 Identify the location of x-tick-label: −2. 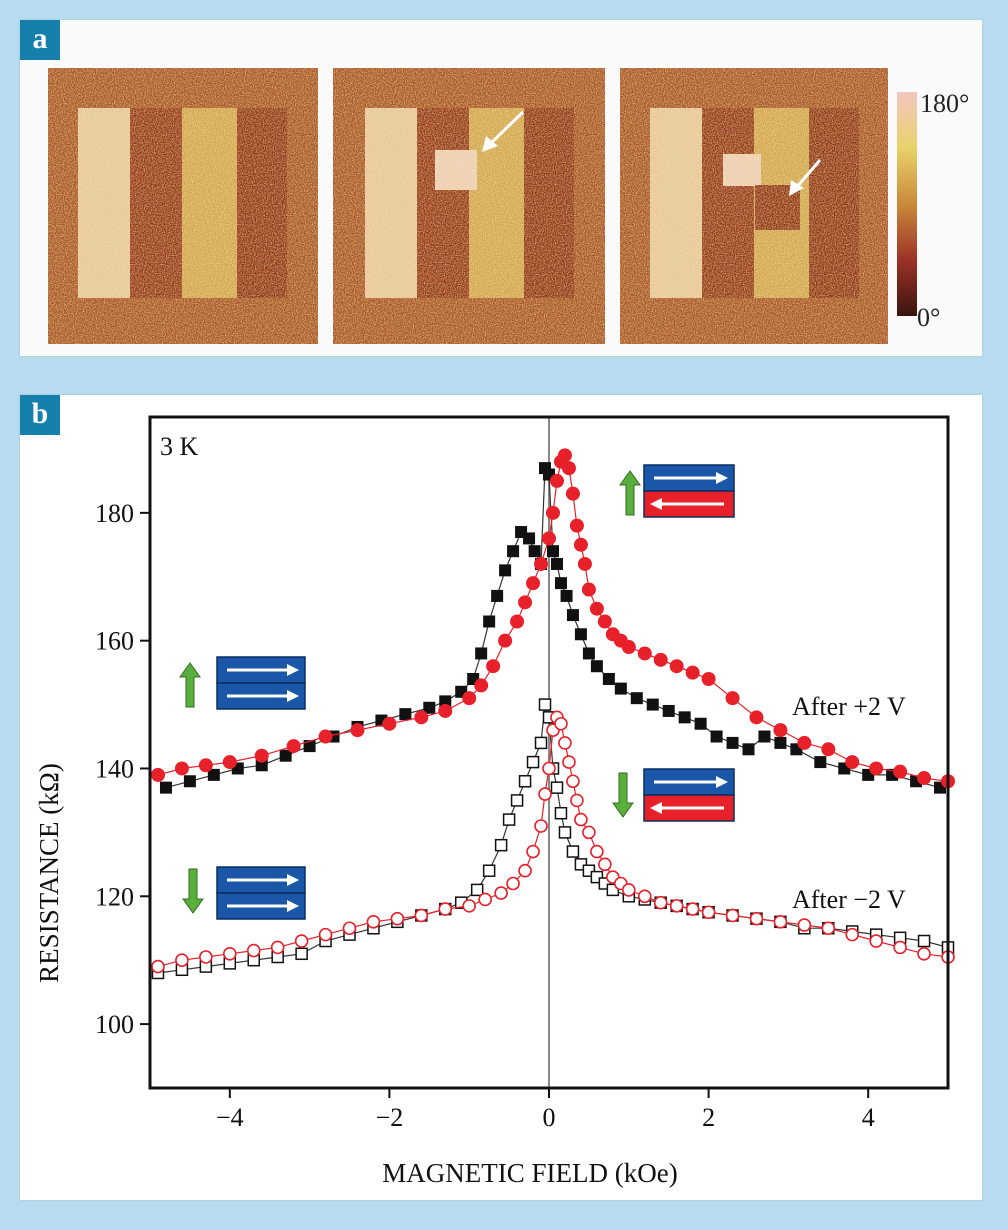
(390, 1117).